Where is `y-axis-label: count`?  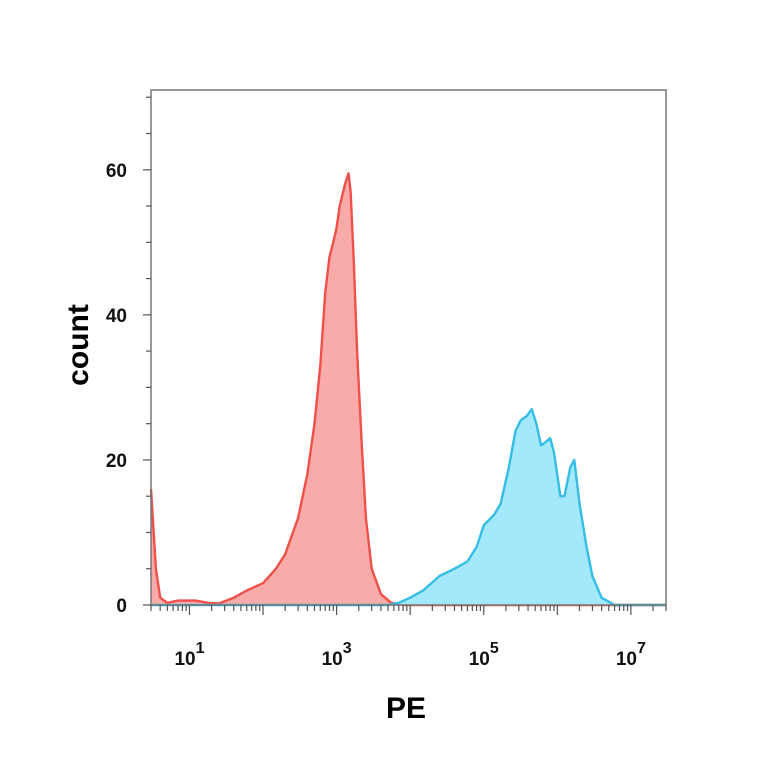 y-axis-label: count is located at coordinates (78, 345).